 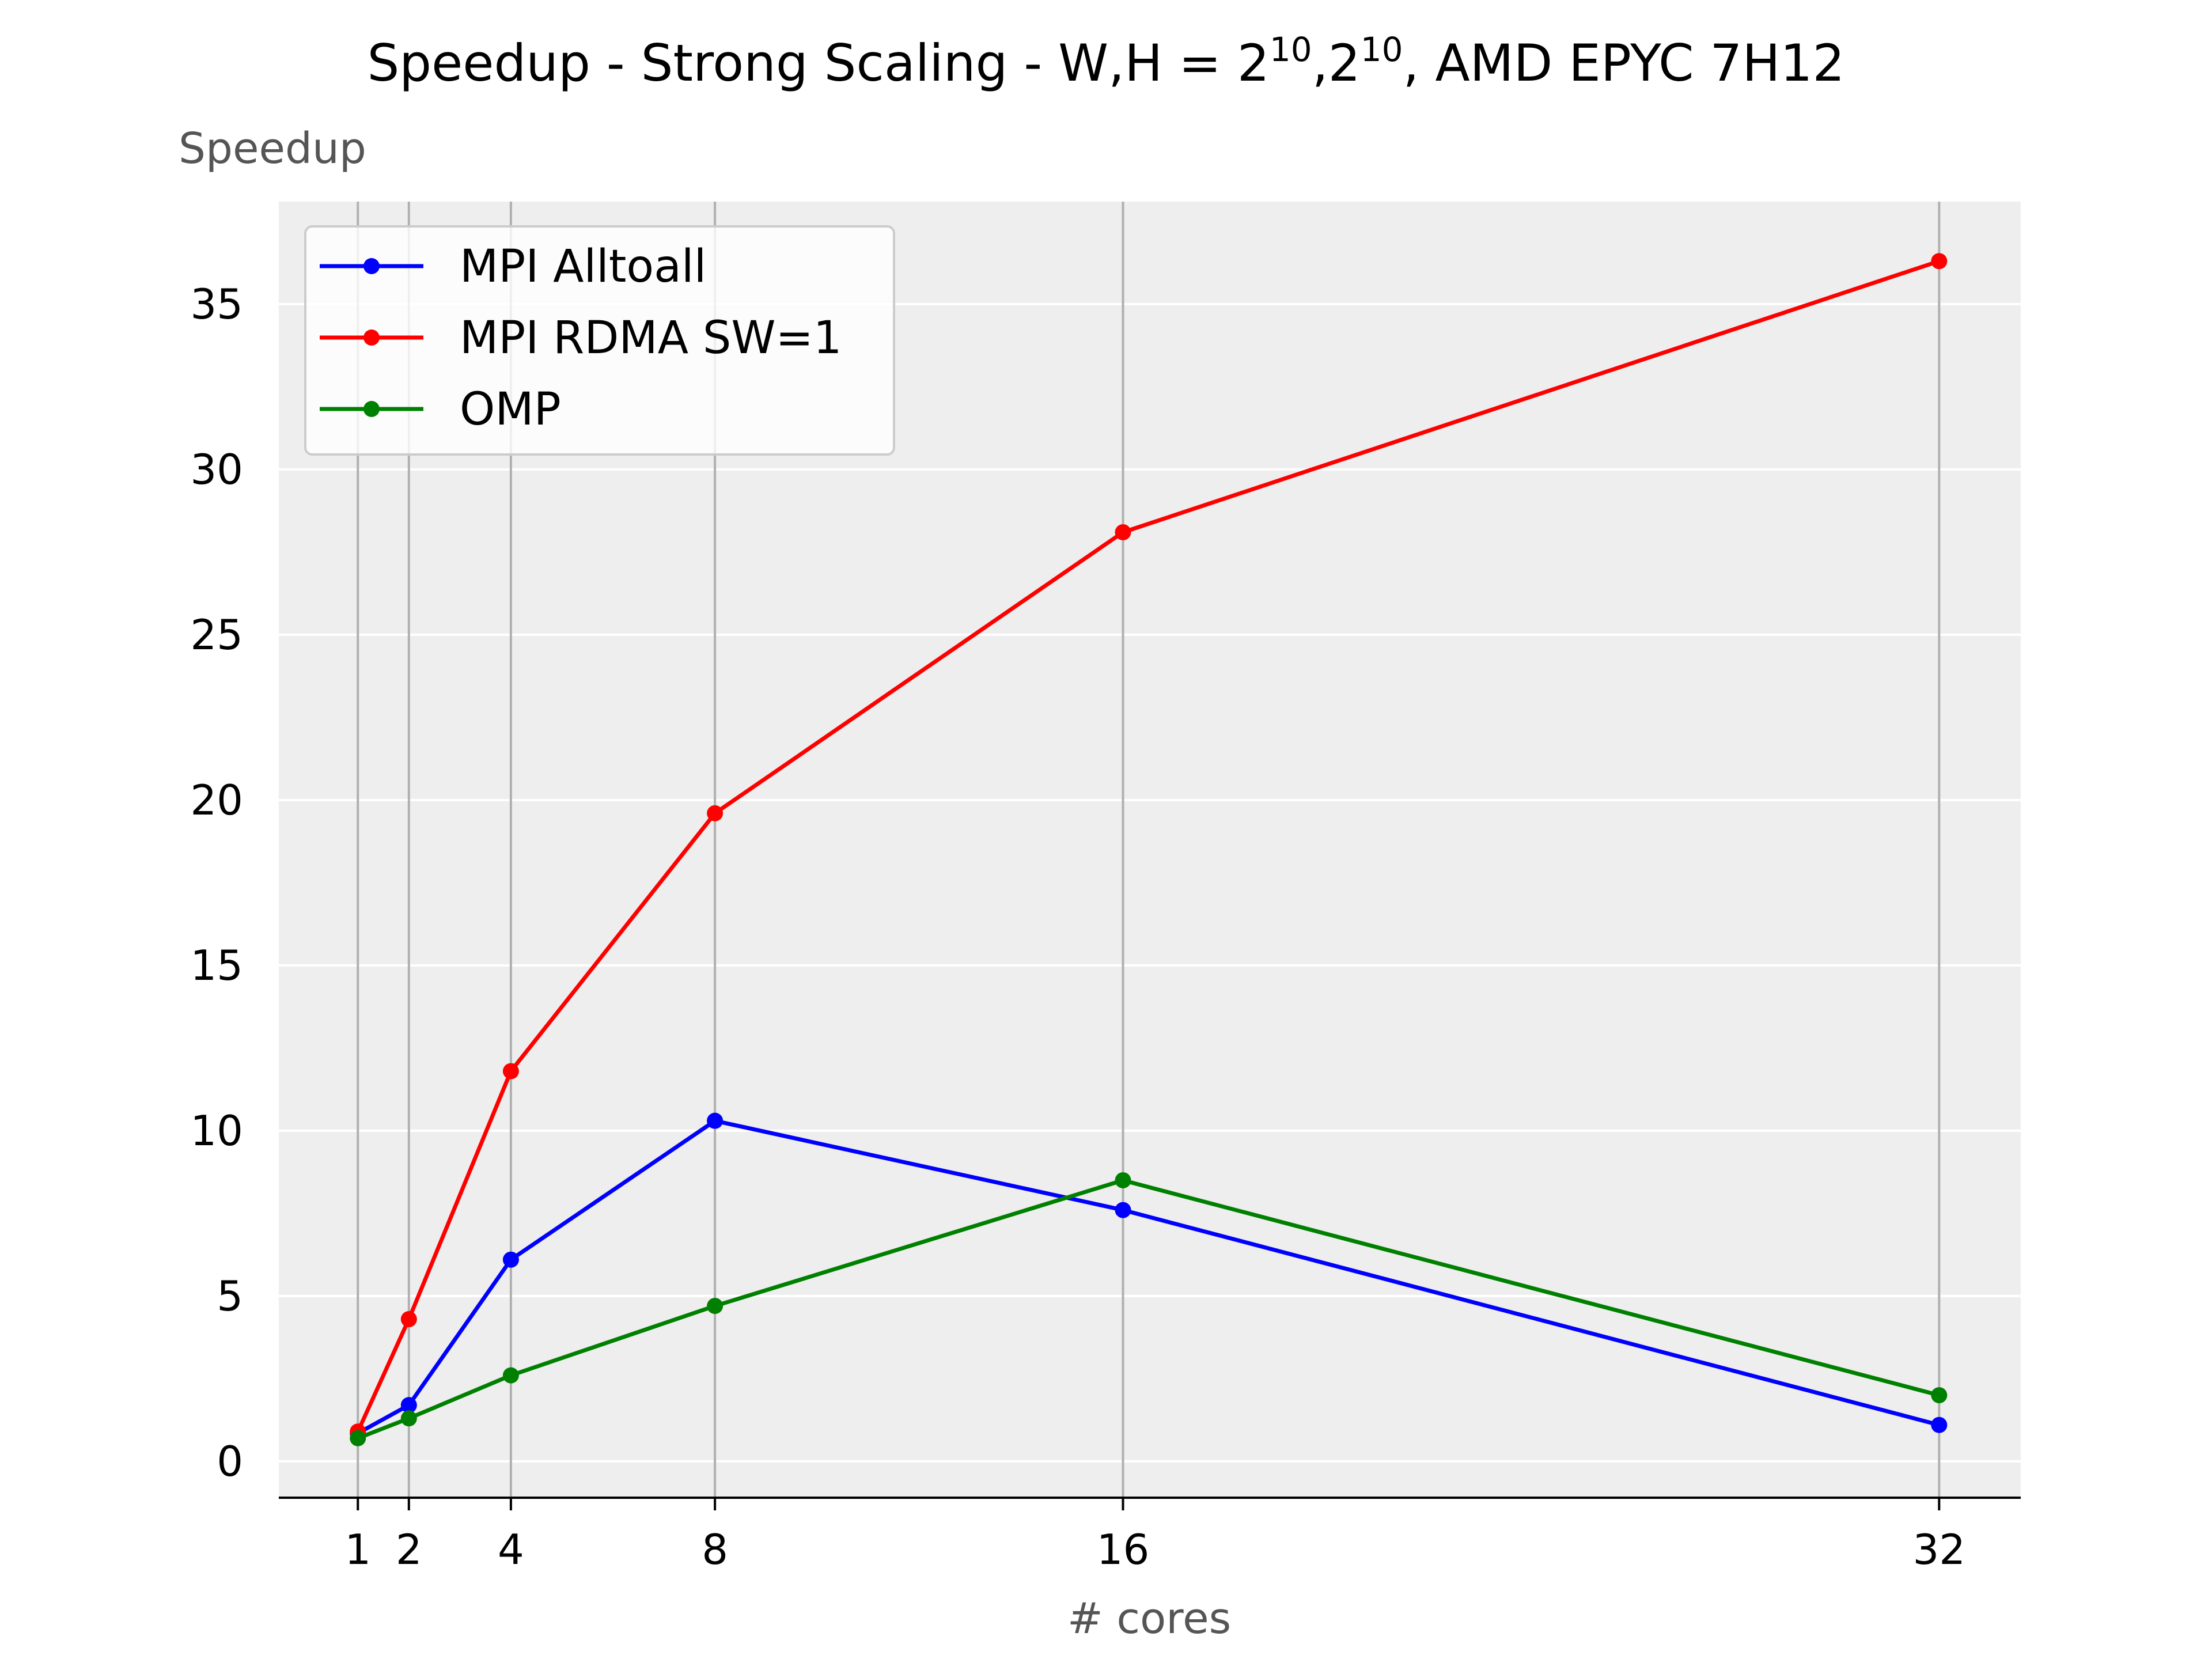 I want to click on x-tick-label: 16, so click(x=1123, y=1549).